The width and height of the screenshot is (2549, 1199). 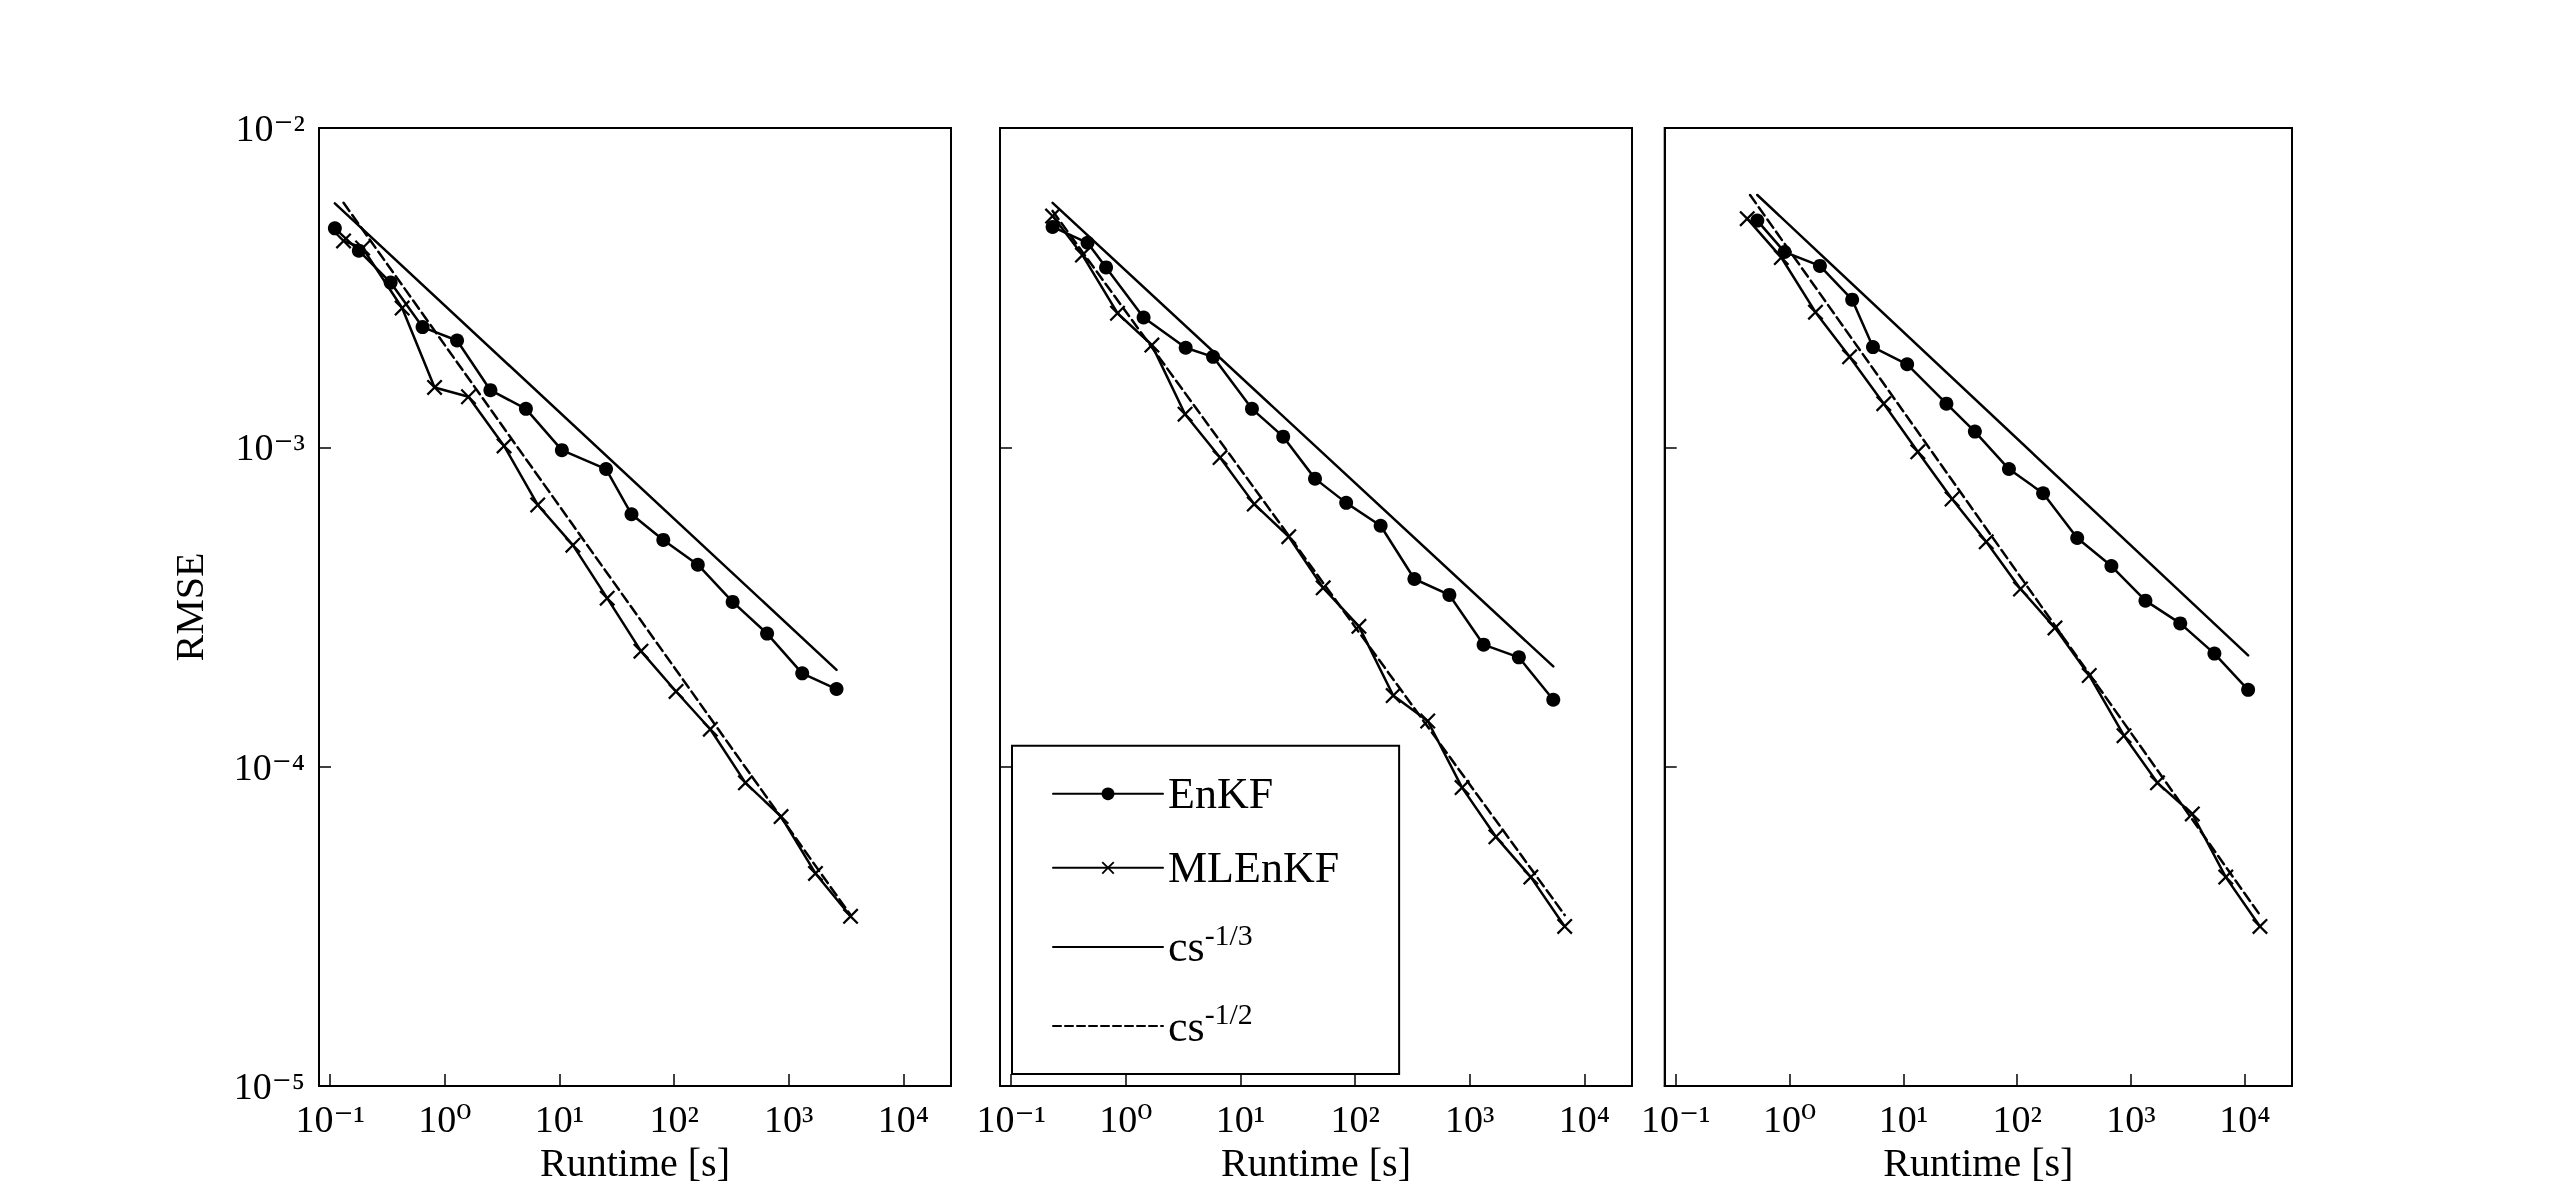 What do you see at coordinates (270, 447) in the screenshot?
I see `y-tick-label: 10⁻³` at bounding box center [270, 447].